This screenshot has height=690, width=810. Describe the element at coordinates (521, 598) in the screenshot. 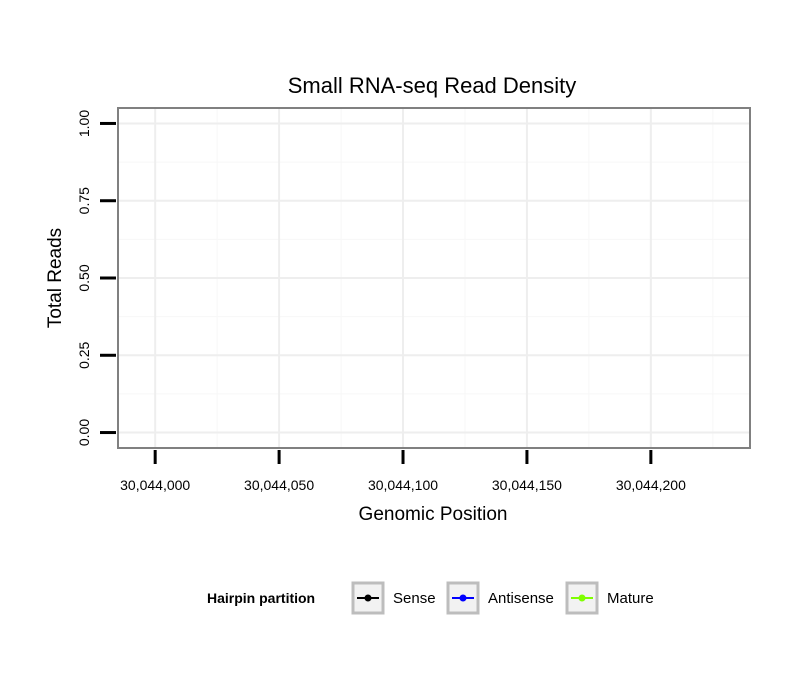

I see `legend-label-antisense: Antisense` at that location.